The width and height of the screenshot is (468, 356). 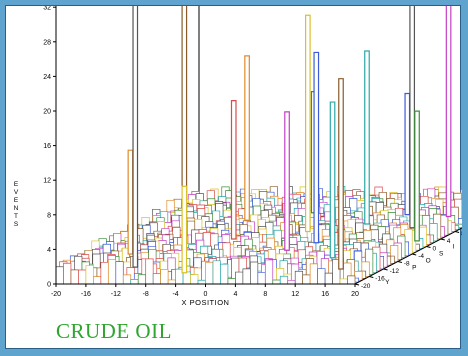 What do you see at coordinates (175, 294) in the screenshot?
I see `x-tick-label: -4` at bounding box center [175, 294].